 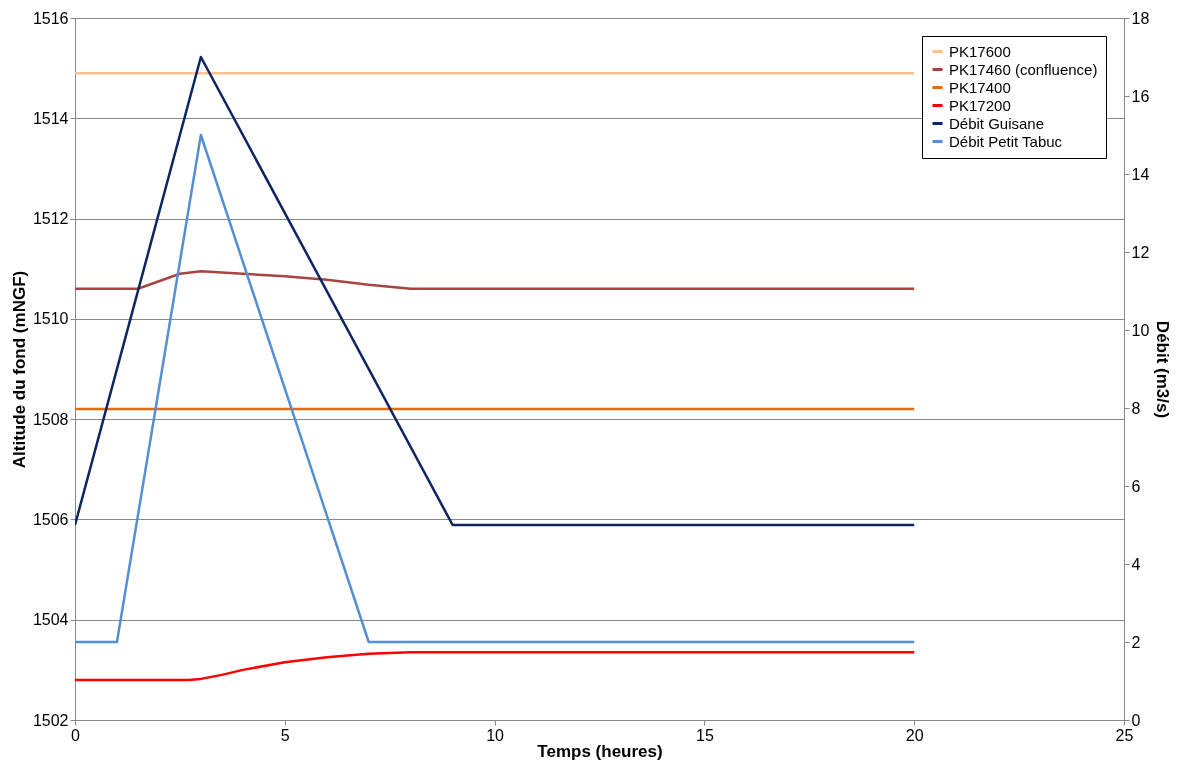 What do you see at coordinates (495, 735) in the screenshot?
I see `x-tick-label: 10` at bounding box center [495, 735].